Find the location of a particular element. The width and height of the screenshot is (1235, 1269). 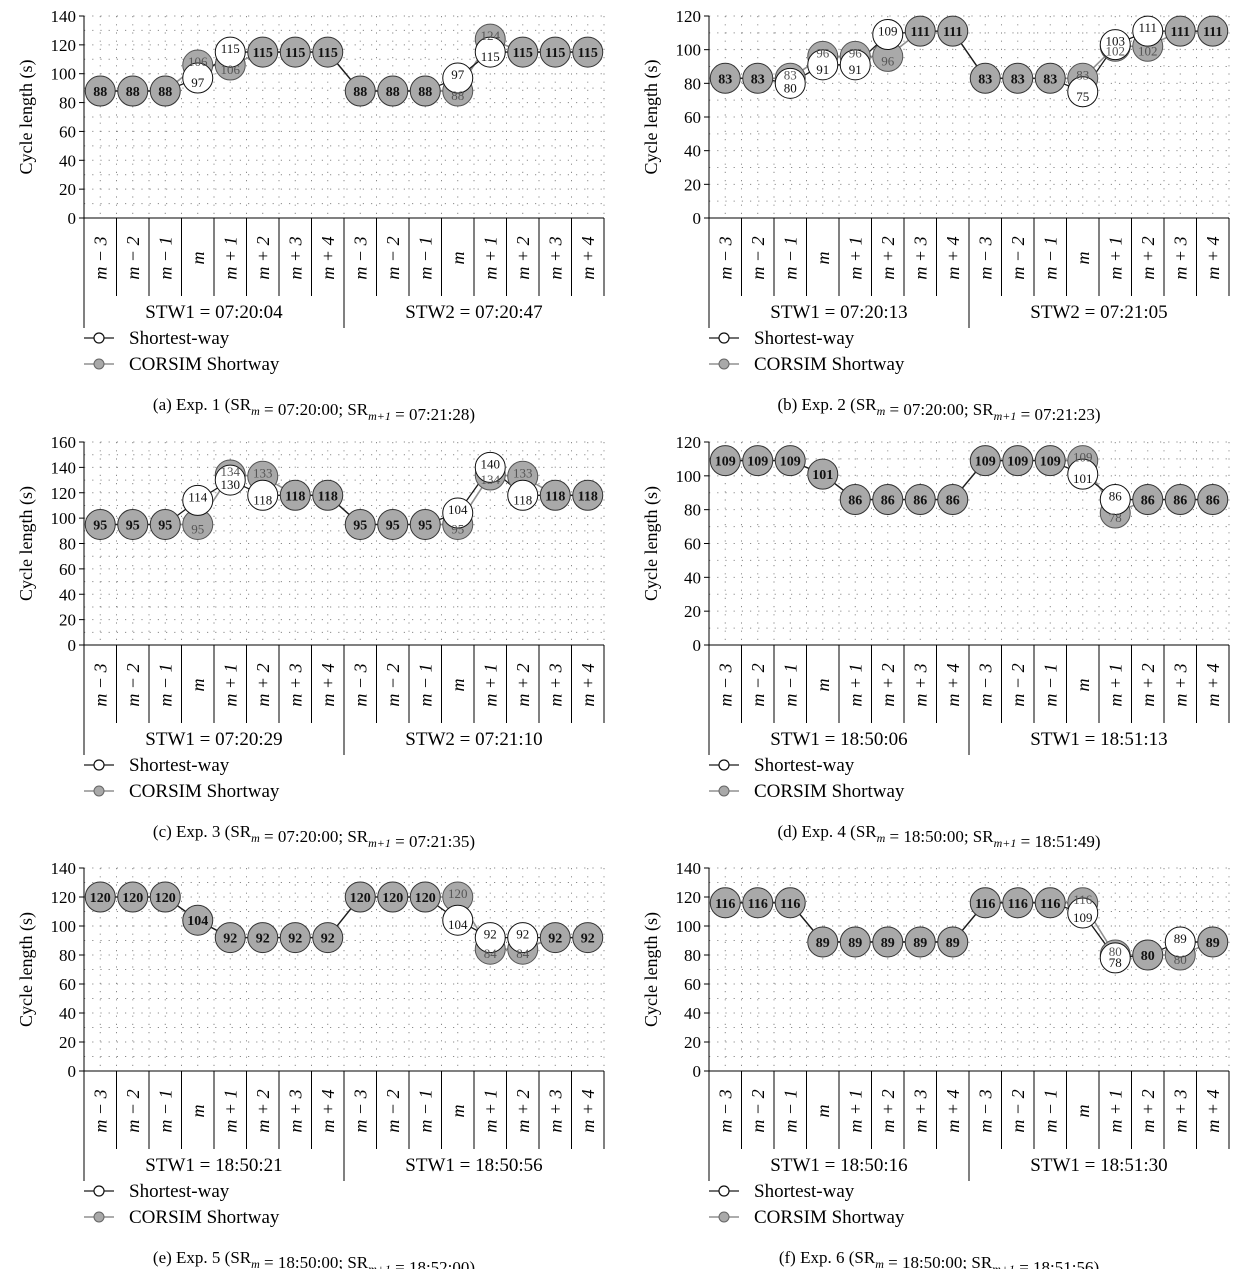

y-tick-label: 100 is located at coordinates (64, 518).